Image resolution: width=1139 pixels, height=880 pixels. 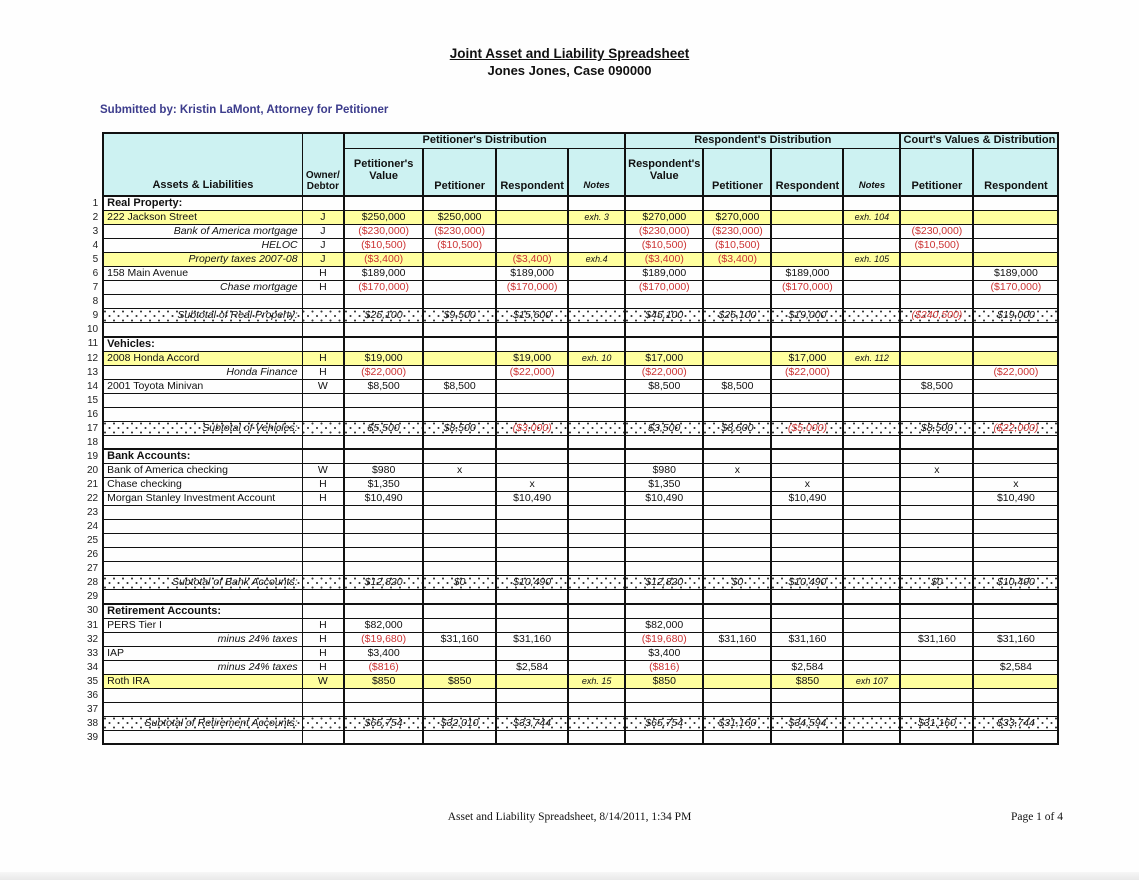 What do you see at coordinates (572, 484) in the screenshot?
I see `table-row: 21 Chase checking H $1,350 x $1,350 x x` at bounding box center [572, 484].